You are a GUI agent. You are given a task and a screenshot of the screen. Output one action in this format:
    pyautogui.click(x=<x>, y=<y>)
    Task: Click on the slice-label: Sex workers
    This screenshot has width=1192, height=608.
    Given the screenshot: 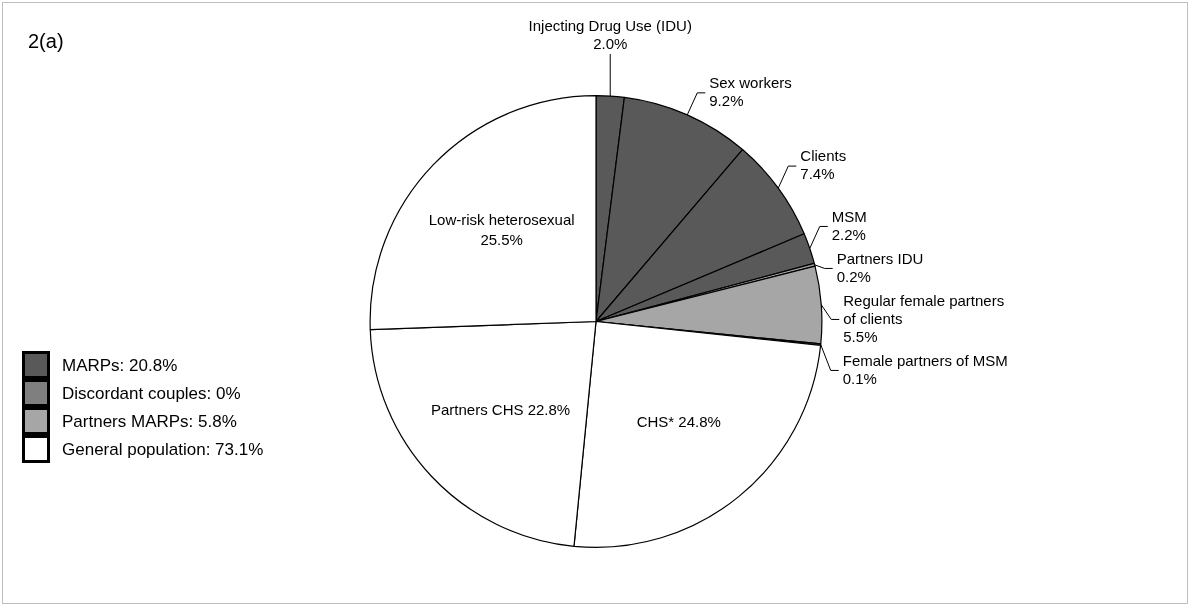 What is the action you would take?
    pyautogui.click(x=750, y=82)
    